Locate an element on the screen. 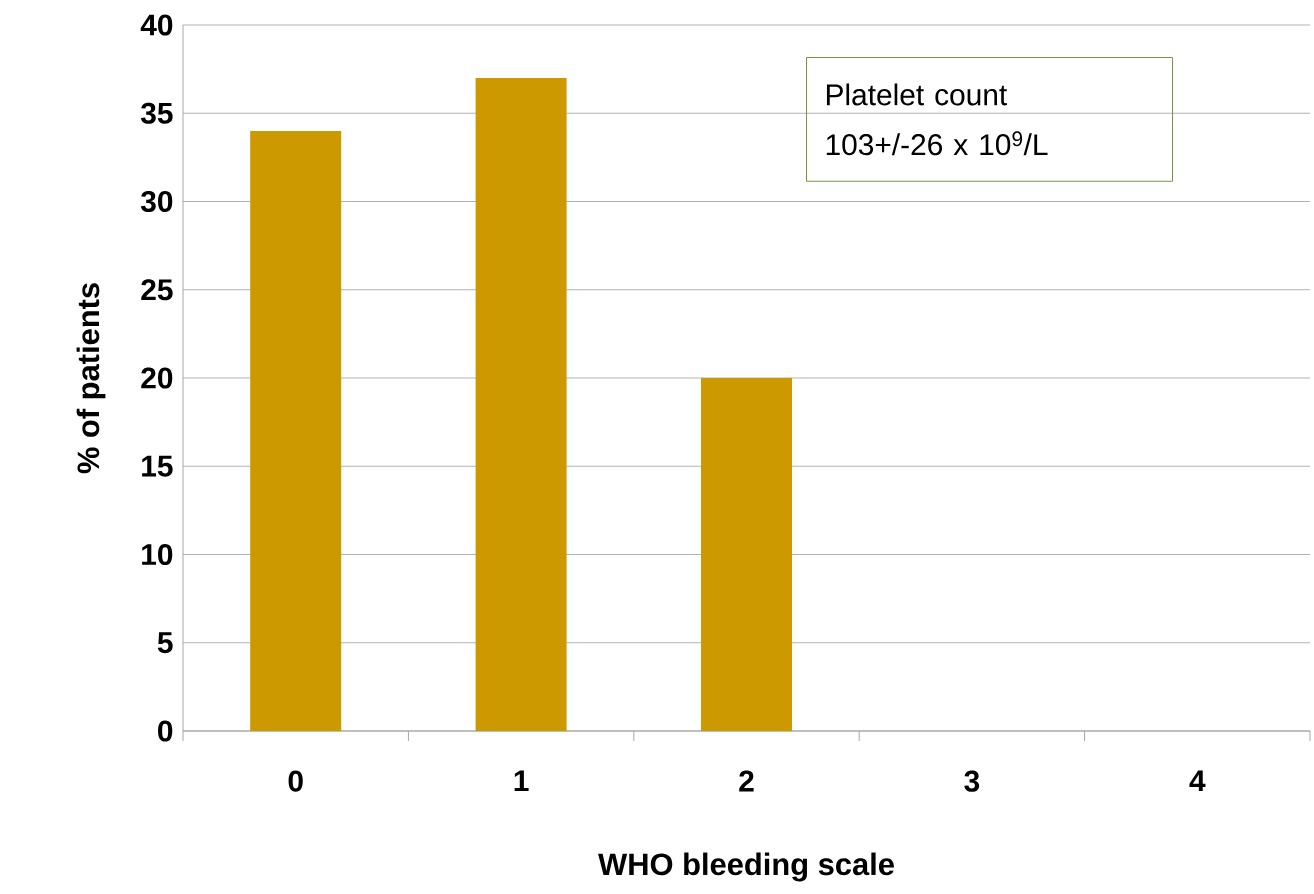 Image resolution: width=1314 pixels, height=894 pixels. y-tick-label: 30 is located at coordinates (156, 201).